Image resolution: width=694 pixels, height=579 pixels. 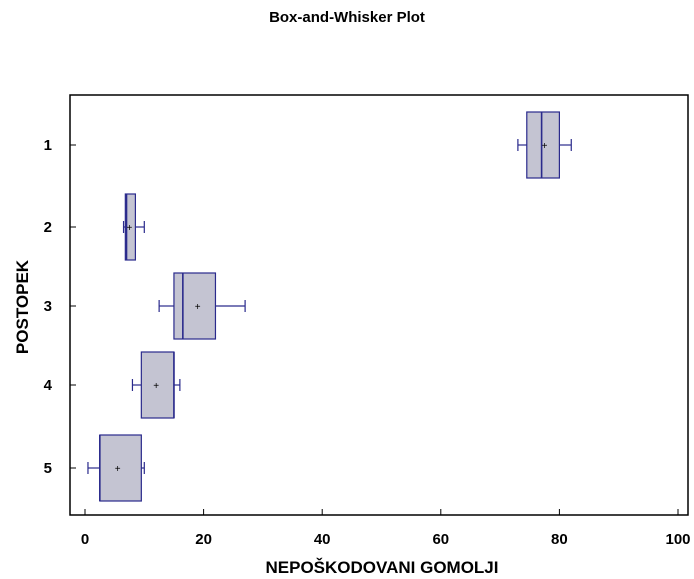 I want to click on y-axis-label: POSTOPEK, so click(x=22, y=306).